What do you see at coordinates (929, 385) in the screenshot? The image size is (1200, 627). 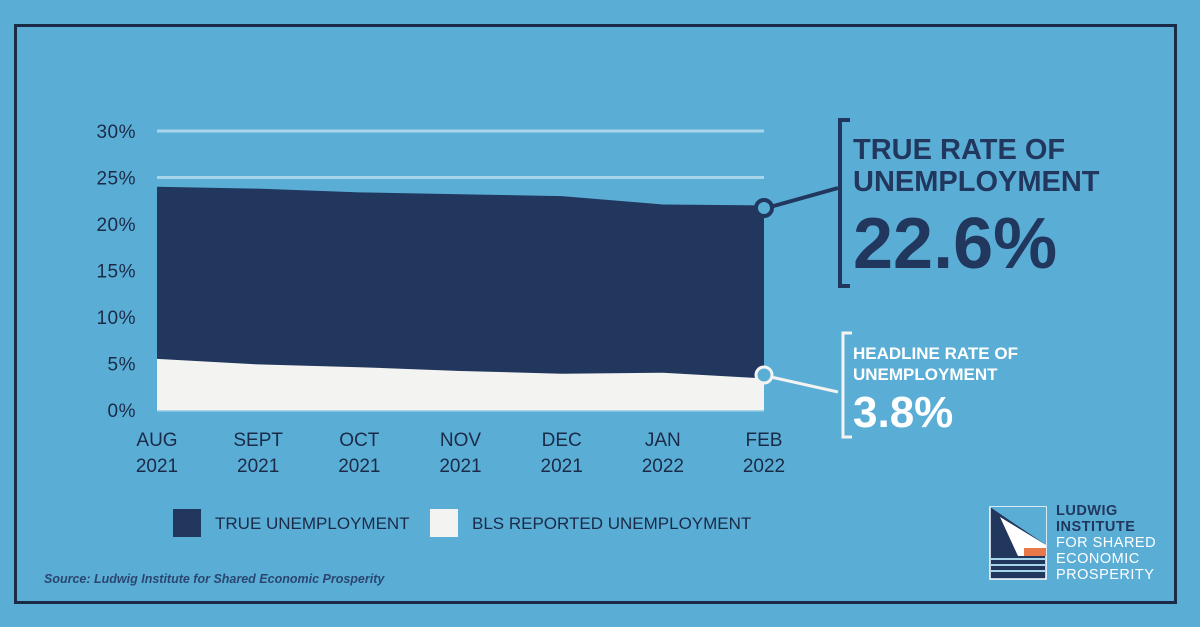 I see `headline-rate-callout: HEADLINE RATE OF UNEMPLOYMENT 3.8%` at bounding box center [929, 385].